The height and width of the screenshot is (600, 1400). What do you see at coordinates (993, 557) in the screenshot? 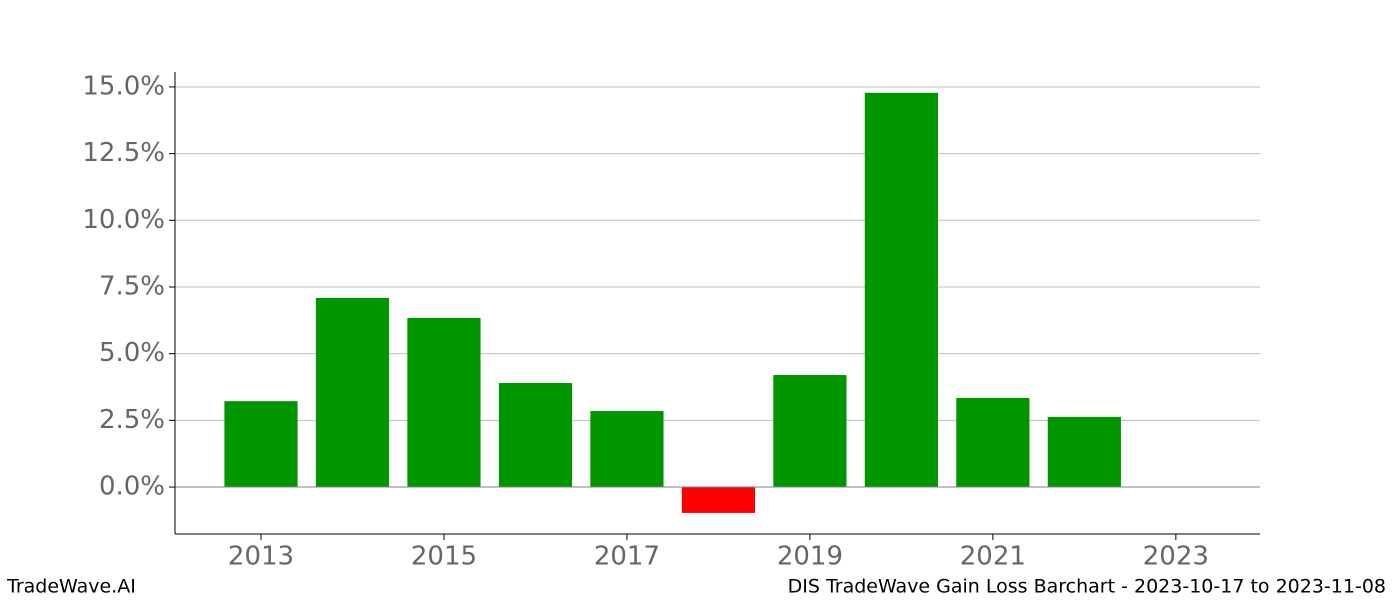
I see `x-tick-label: 2021` at bounding box center [993, 557].